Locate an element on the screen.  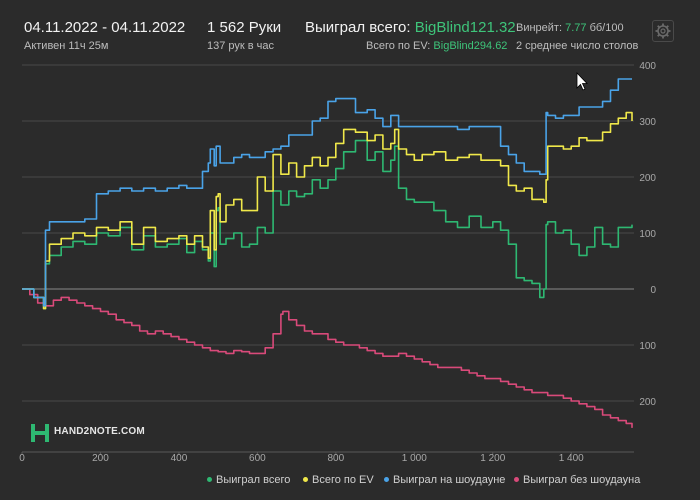
x-tick-label: 200 is located at coordinates (100, 458).